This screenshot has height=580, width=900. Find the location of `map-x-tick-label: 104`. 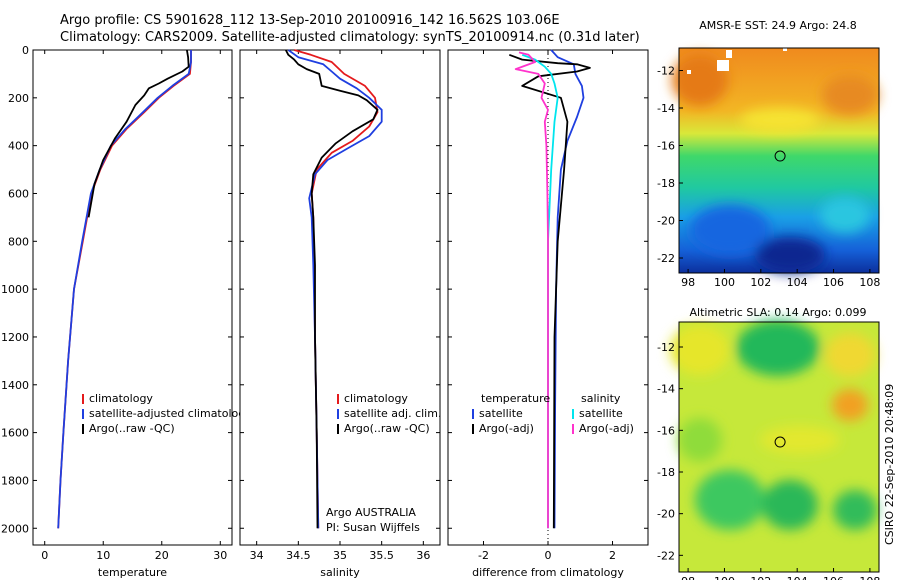

map-x-tick-label: 104 is located at coordinates (797, 577).